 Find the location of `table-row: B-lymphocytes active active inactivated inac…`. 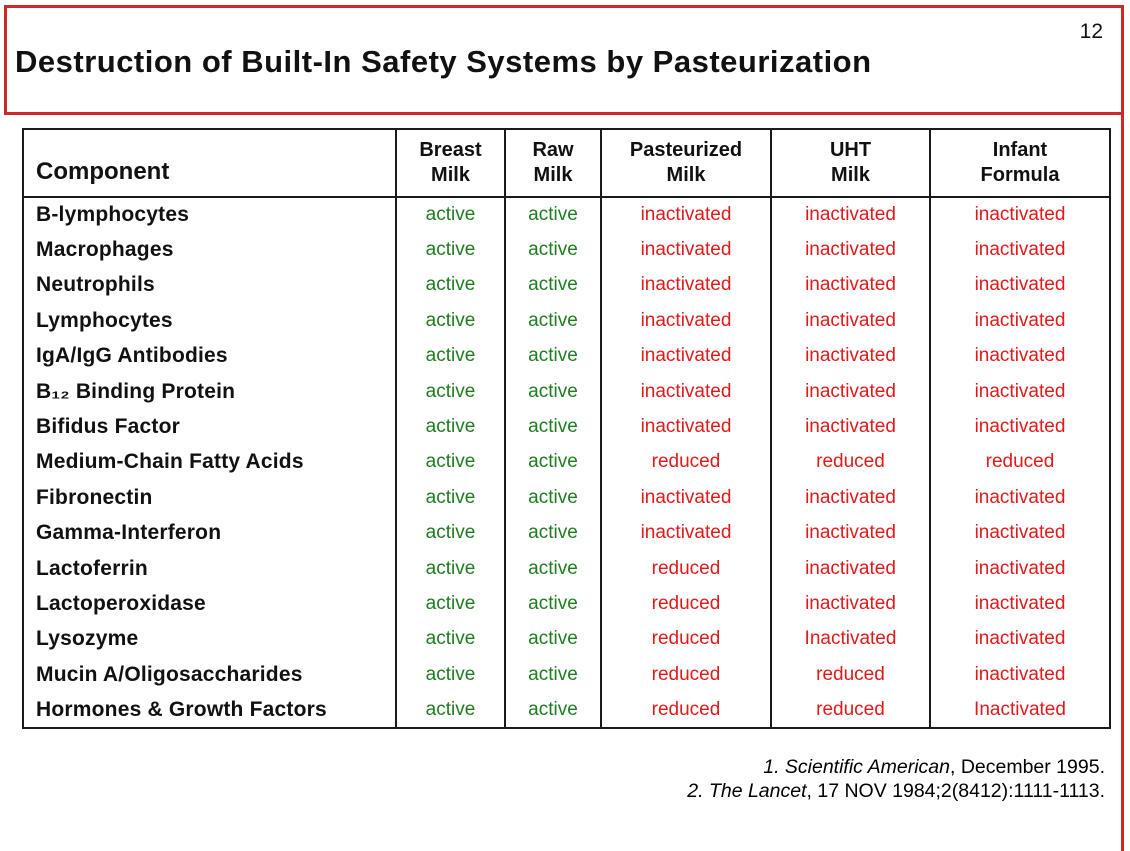

table-row: B-lymphocytes active active inactivated inac… is located at coordinates (566, 215).